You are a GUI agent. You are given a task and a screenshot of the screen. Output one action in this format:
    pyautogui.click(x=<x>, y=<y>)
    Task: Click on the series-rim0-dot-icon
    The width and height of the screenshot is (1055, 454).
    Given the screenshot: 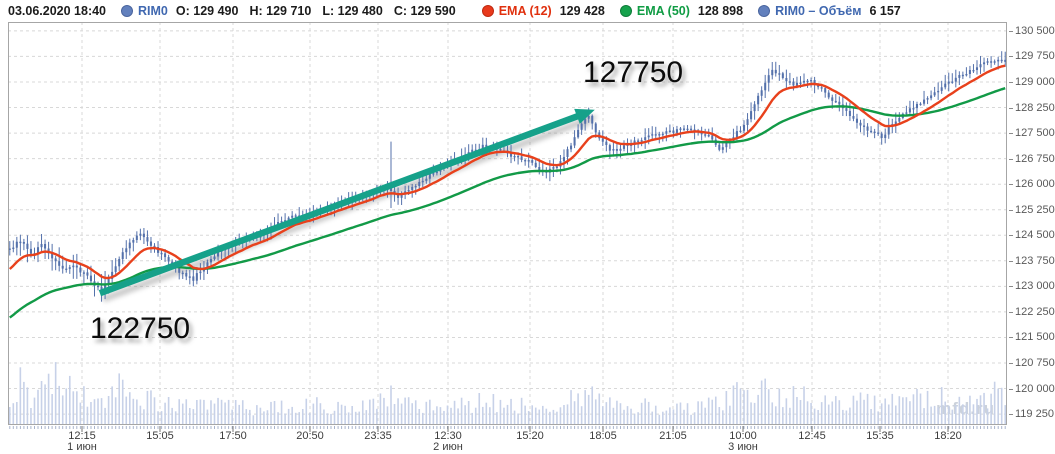 What is the action you would take?
    pyautogui.click(x=127, y=11)
    